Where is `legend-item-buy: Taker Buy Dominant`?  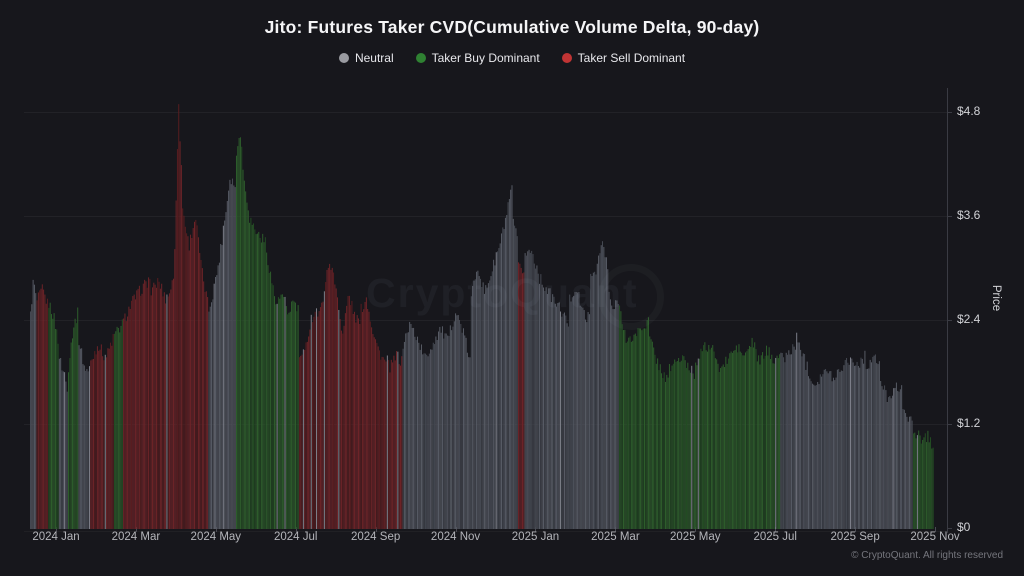
legend-item-buy: Taker Buy Dominant is located at coordinates (477, 58).